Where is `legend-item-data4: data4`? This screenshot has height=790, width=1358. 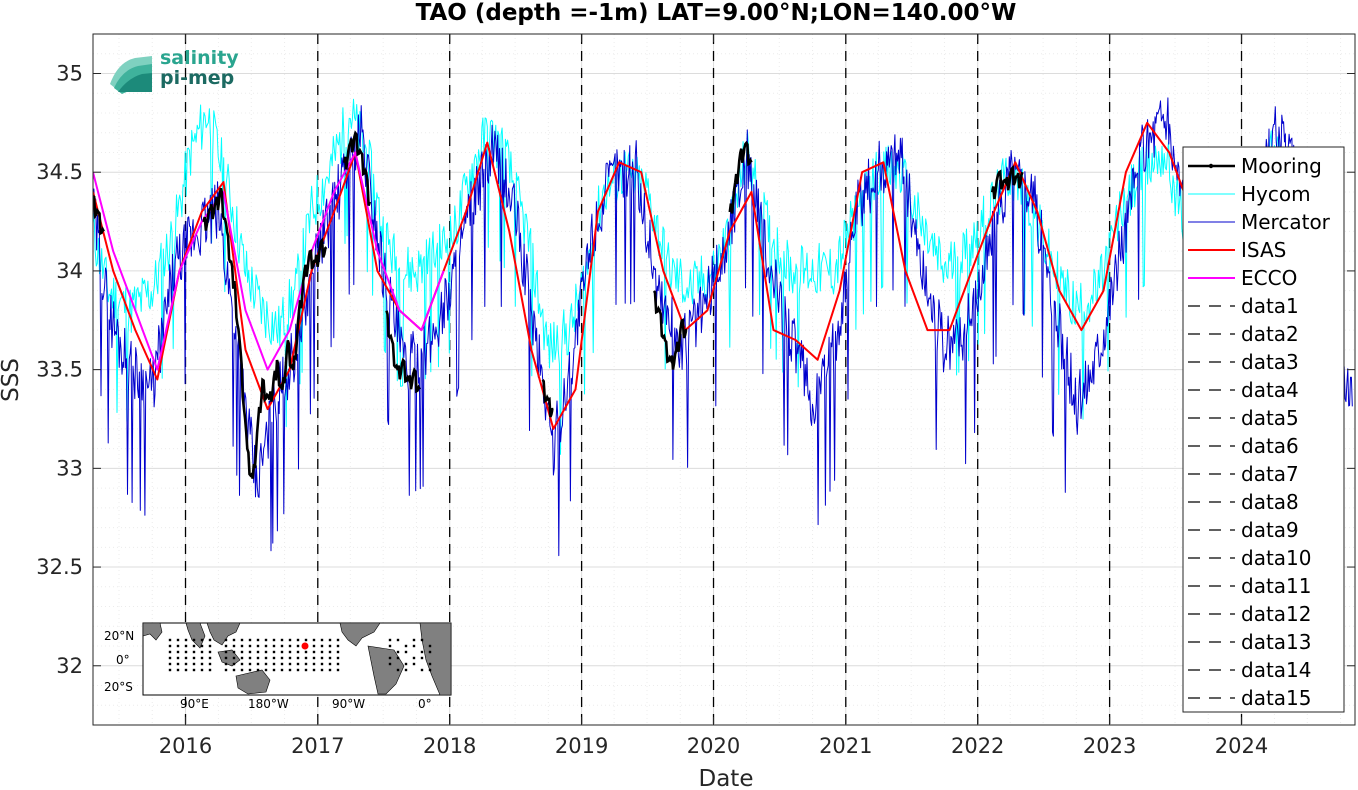
legend-item-data4: data4 is located at coordinates (1243, 390).